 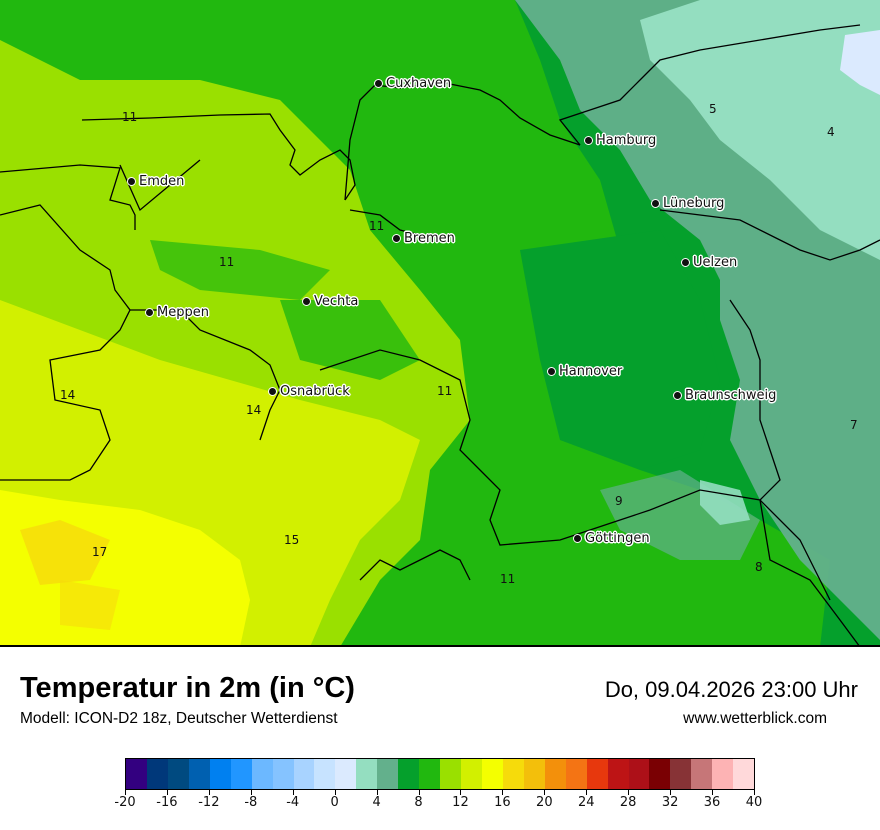 What do you see at coordinates (419, 83) in the screenshot?
I see `city-label: Cuxhaven` at bounding box center [419, 83].